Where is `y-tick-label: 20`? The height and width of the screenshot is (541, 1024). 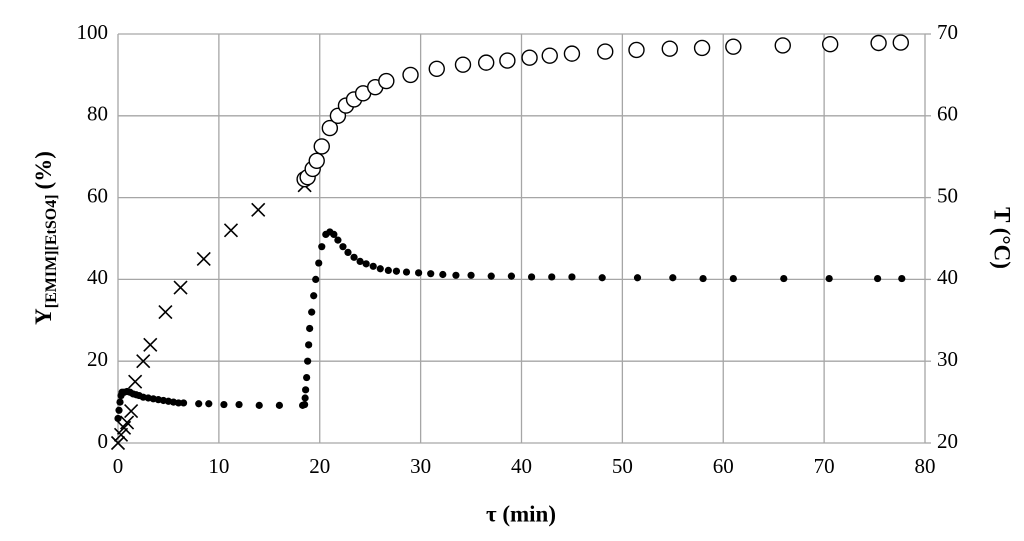
y-tick-label: 20 is located at coordinates (97, 359).